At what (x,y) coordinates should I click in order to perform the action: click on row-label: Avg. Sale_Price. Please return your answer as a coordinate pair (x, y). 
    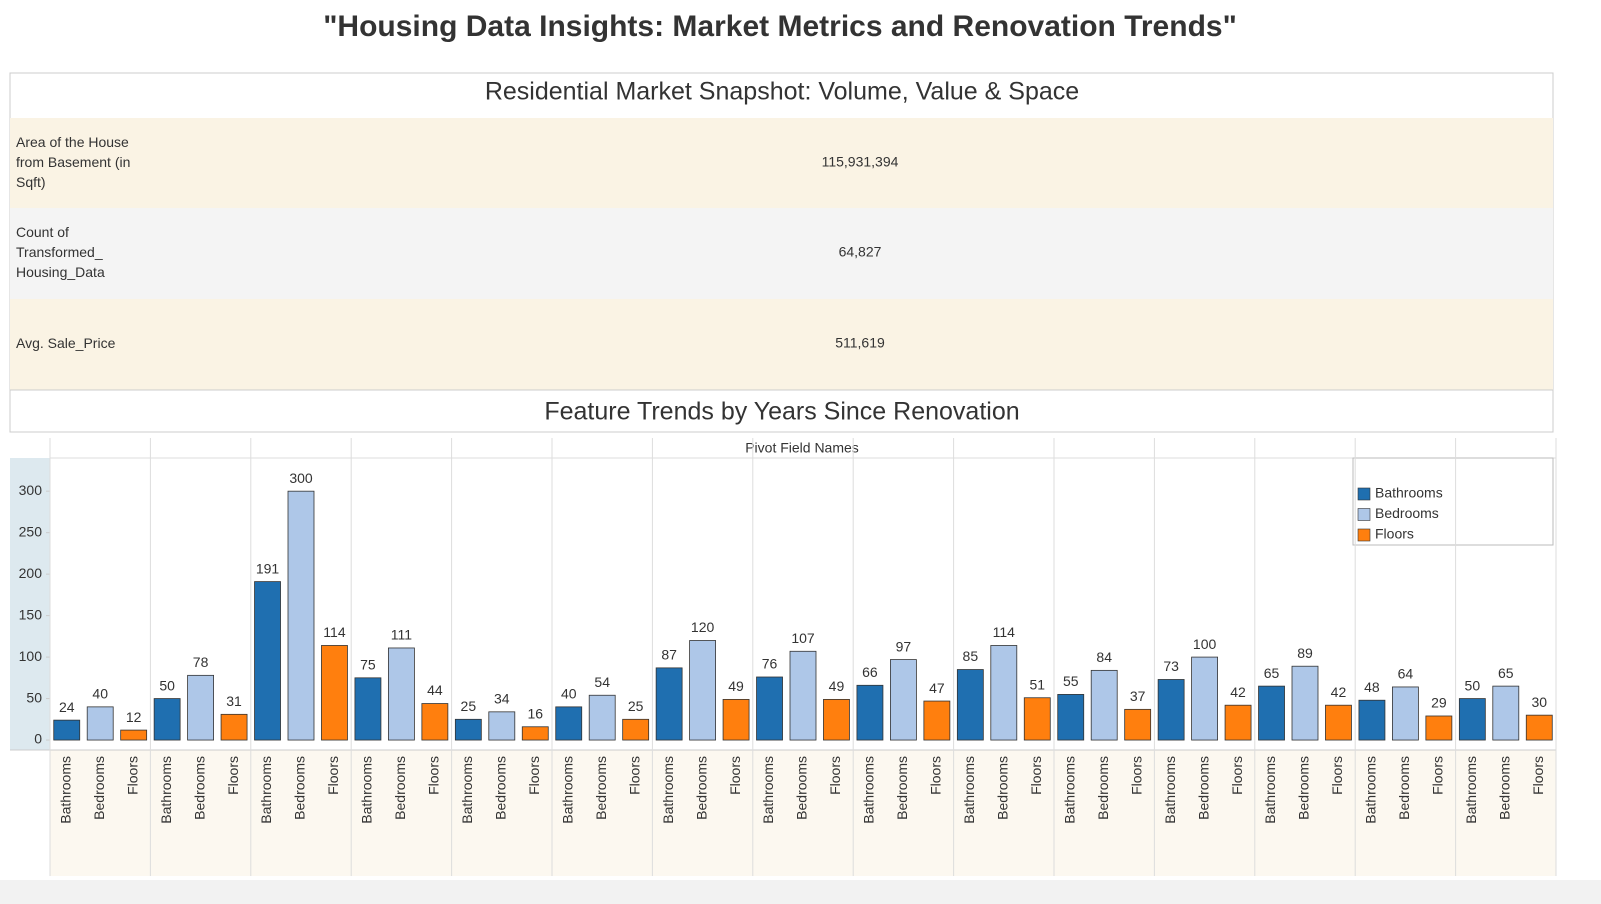
    Looking at the image, I should click on (66, 343).